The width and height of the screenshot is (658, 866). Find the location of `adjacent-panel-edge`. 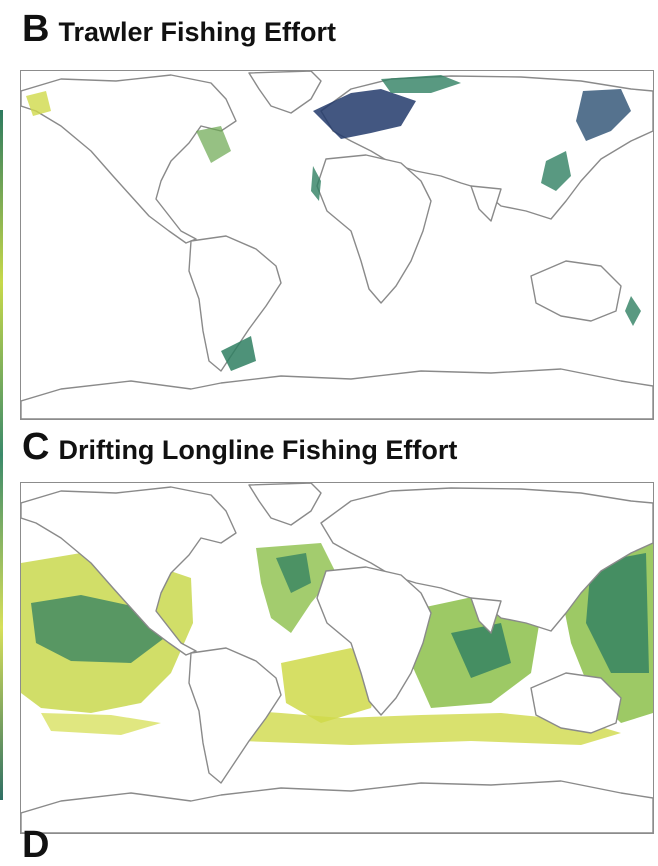

adjacent-panel-edge is located at coordinates (1, 455).